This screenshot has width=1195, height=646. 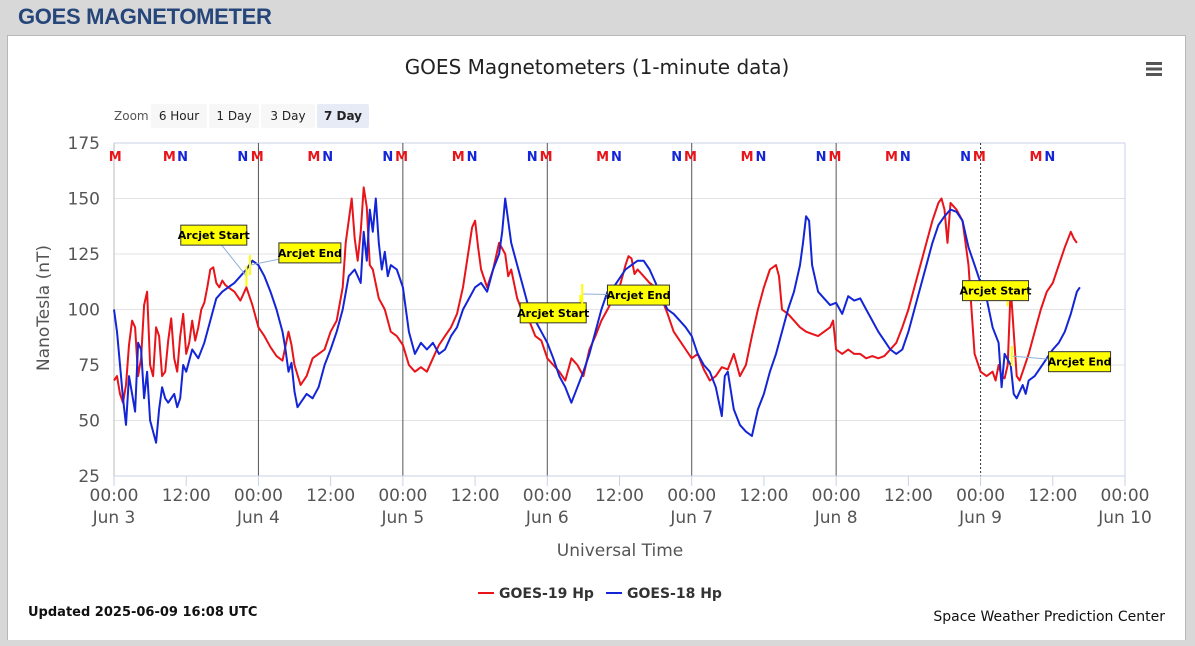 I want to click on x-tick-date-label: Jun 3, so click(x=114, y=518).